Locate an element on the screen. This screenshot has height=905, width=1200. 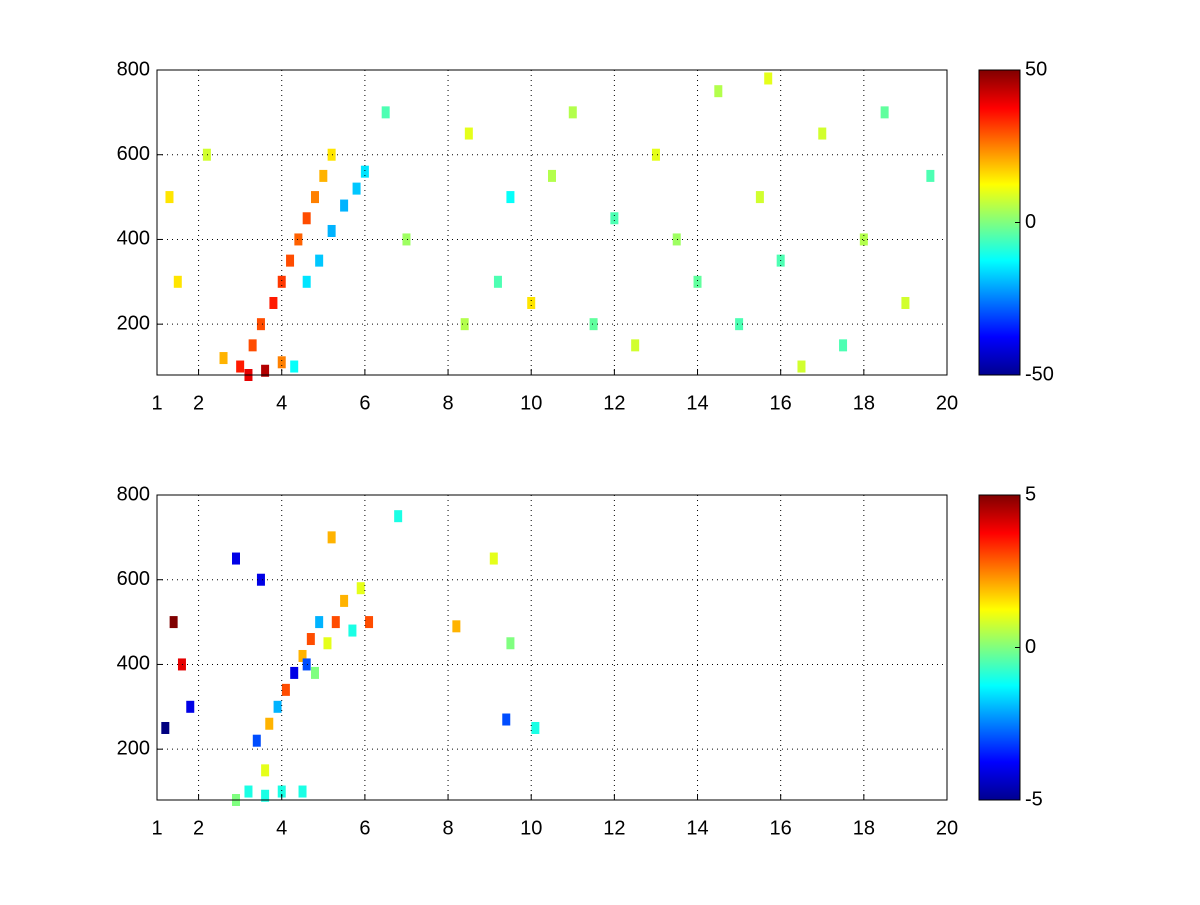
x-tick-label: 10 is located at coordinates (531, 403).